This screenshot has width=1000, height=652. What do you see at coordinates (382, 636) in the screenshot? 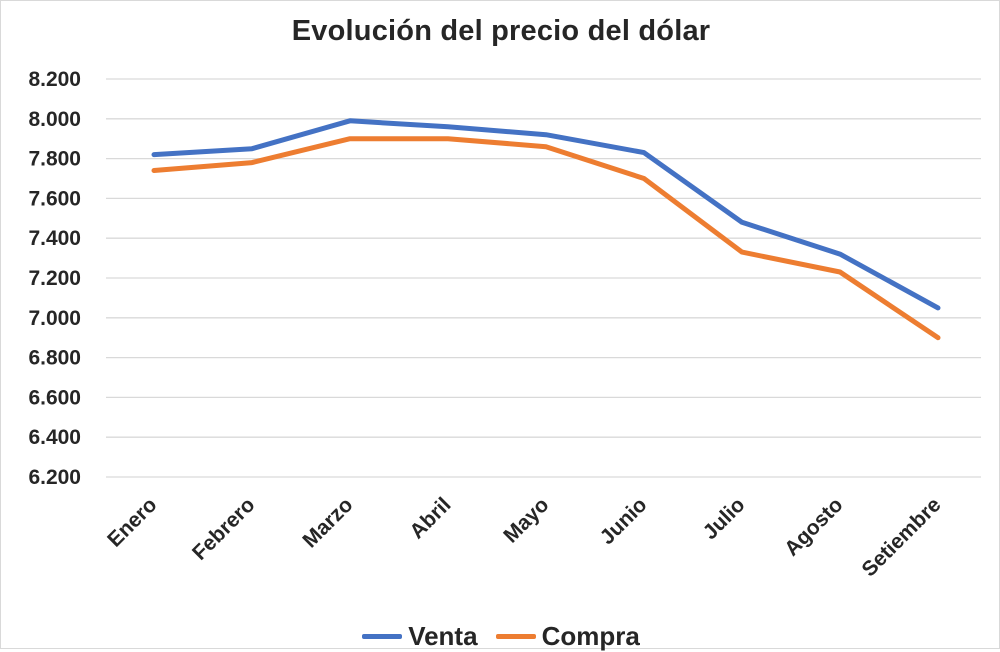
I see `legend-swatch-venta` at bounding box center [382, 636].